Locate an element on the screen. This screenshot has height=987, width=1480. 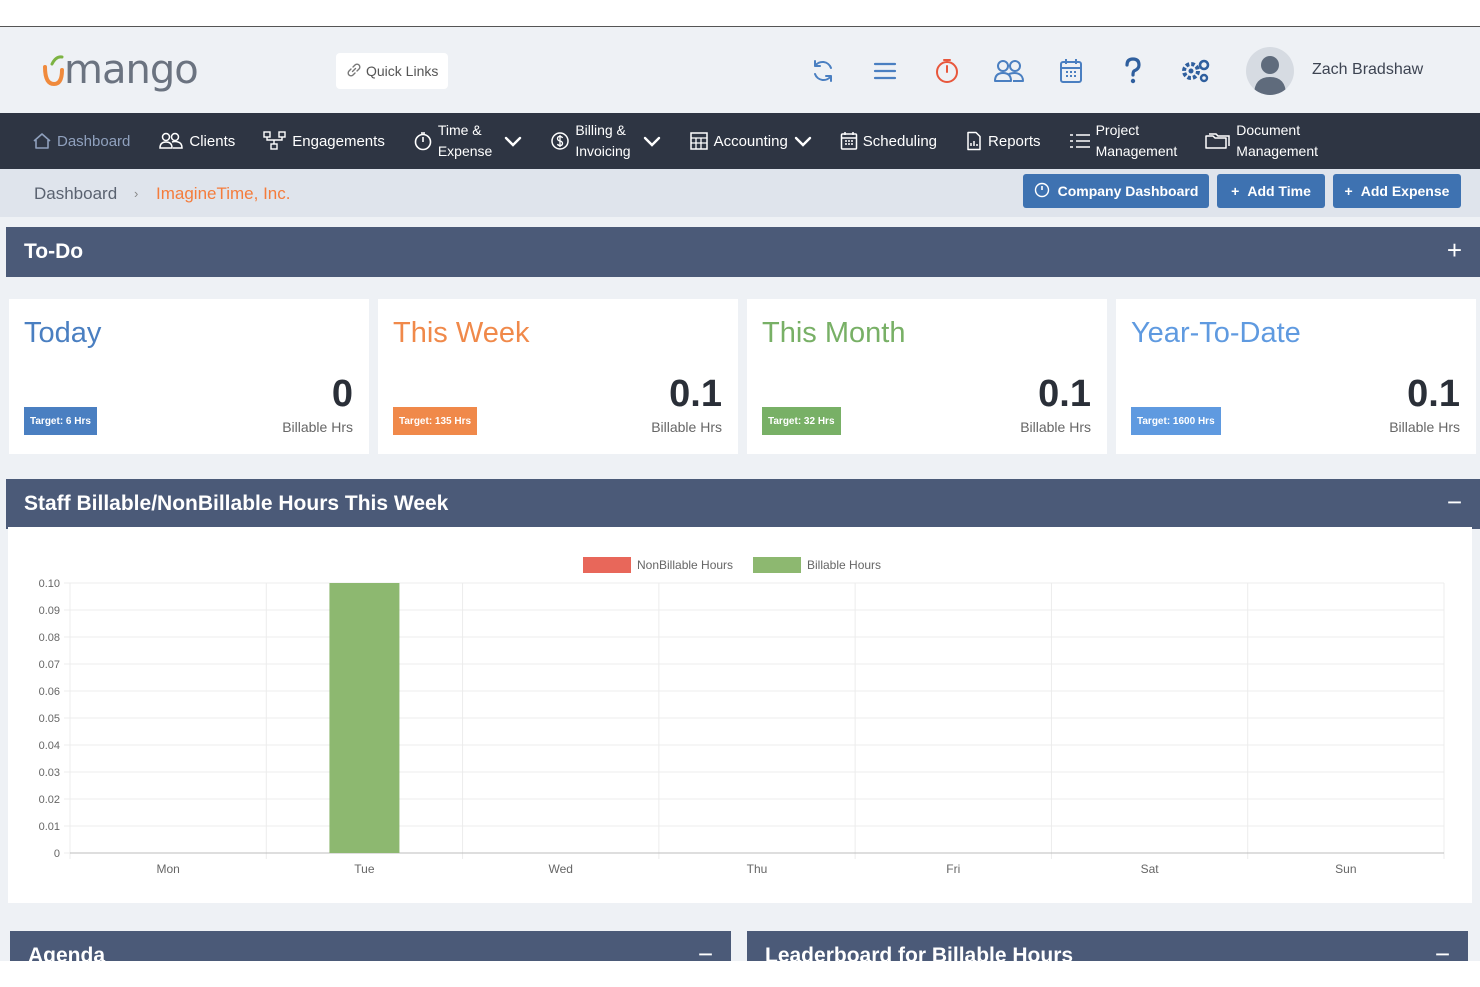
nav-billing-invoicing: Billing & Invoicing is located at coordinates (605, 141).